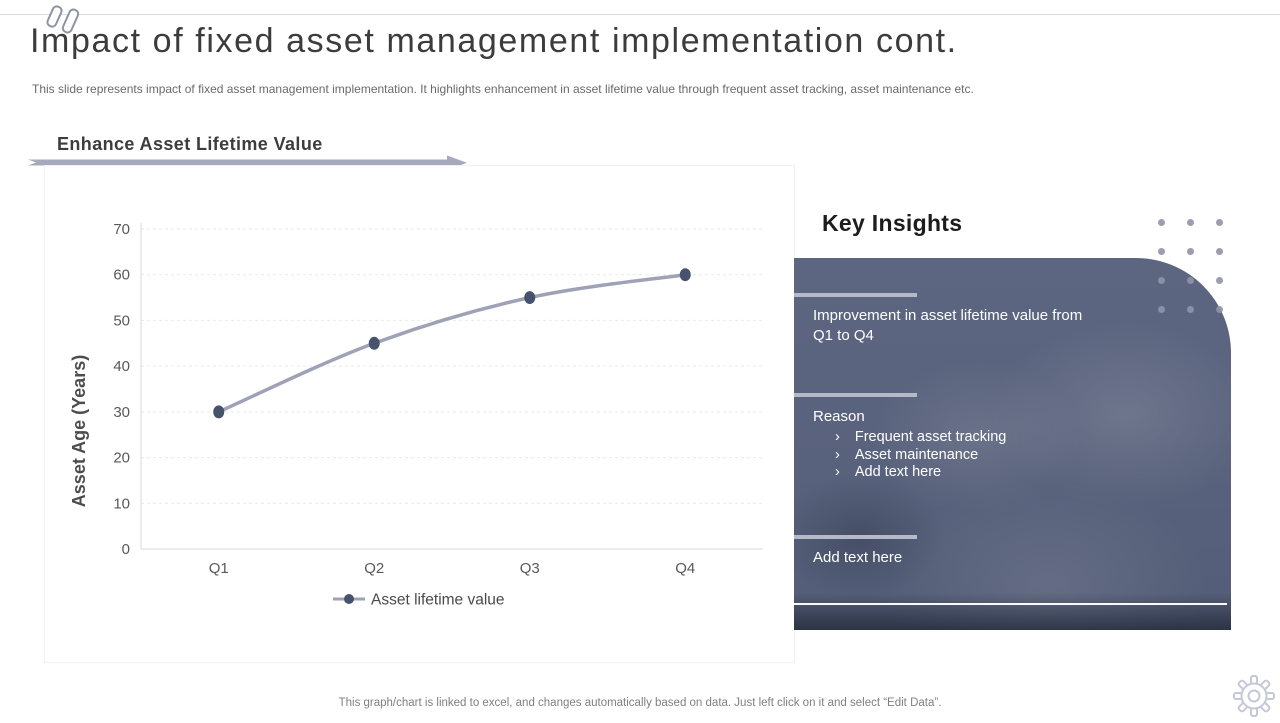  What do you see at coordinates (121, 275) in the screenshot?
I see `svg-text: 60` at bounding box center [121, 275].